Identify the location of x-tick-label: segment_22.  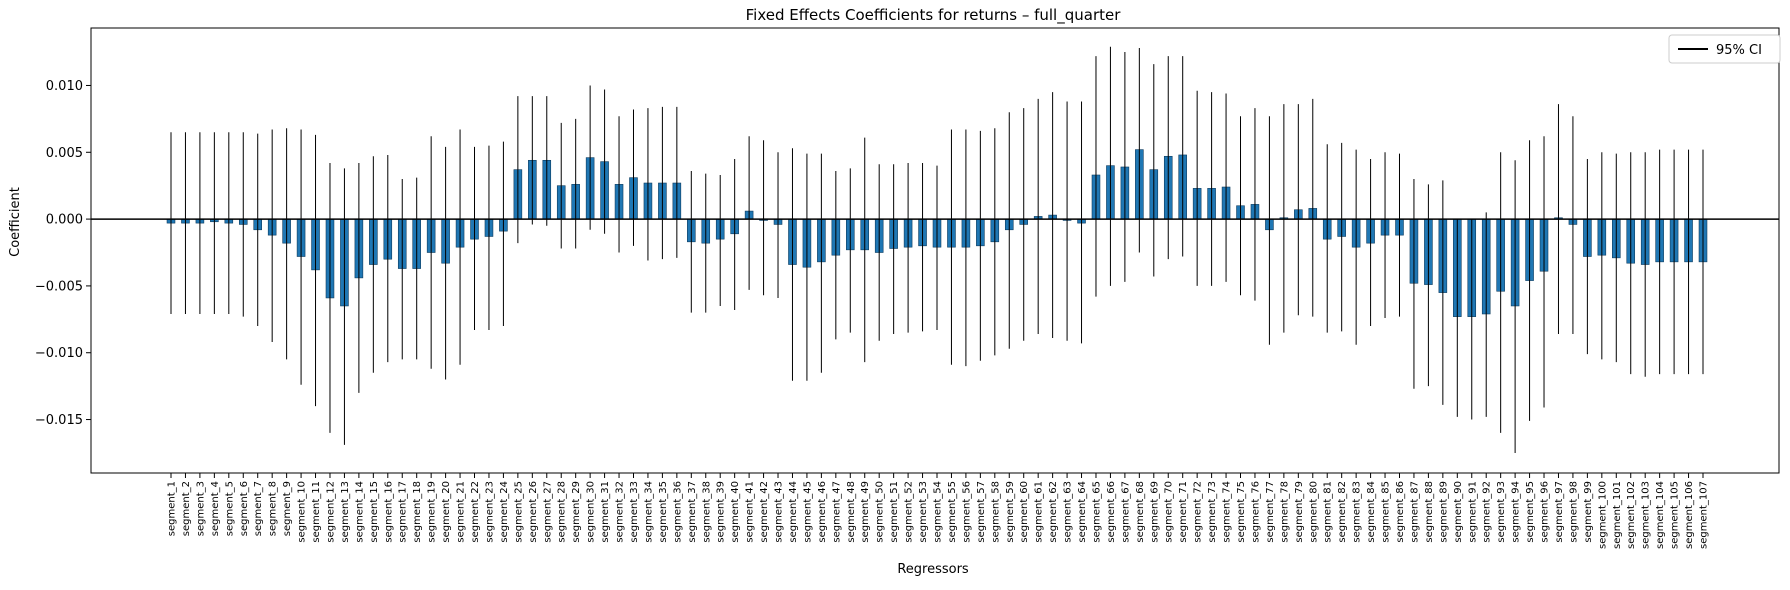
(475, 512).